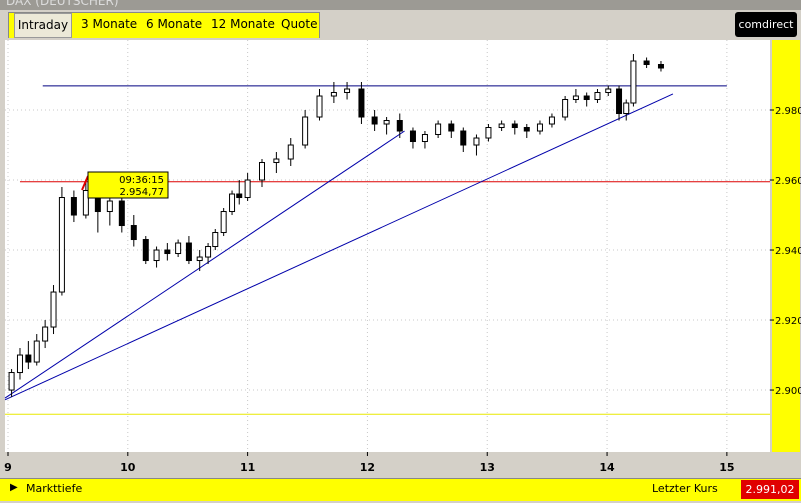 Image resolution: width=801 pixels, height=503 pixels. What do you see at coordinates (43, 25) in the screenshot?
I see `tab: Intraday` at bounding box center [43, 25].